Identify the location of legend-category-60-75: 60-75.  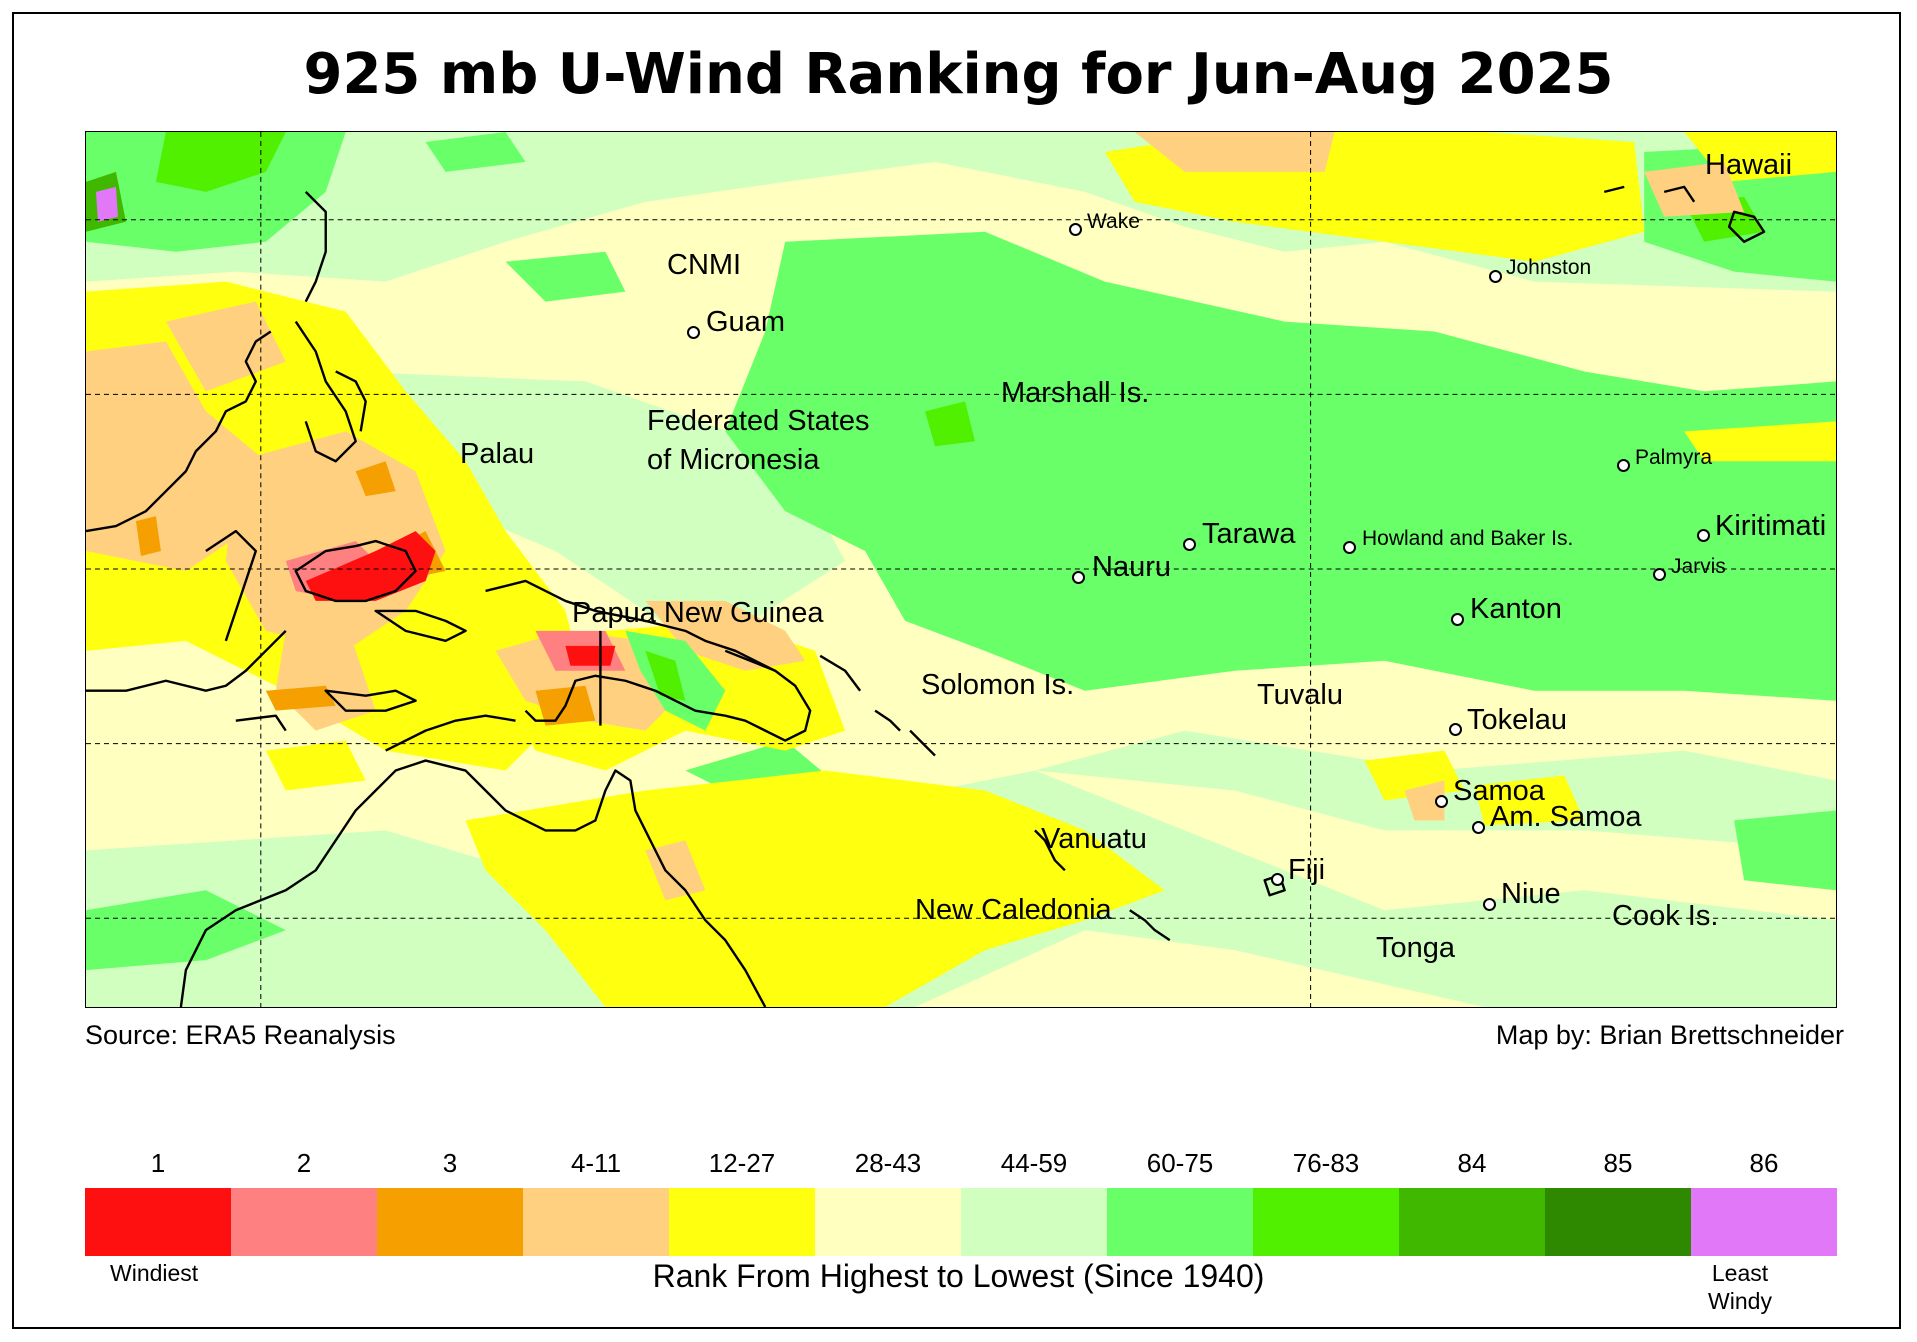
(1180, 1163).